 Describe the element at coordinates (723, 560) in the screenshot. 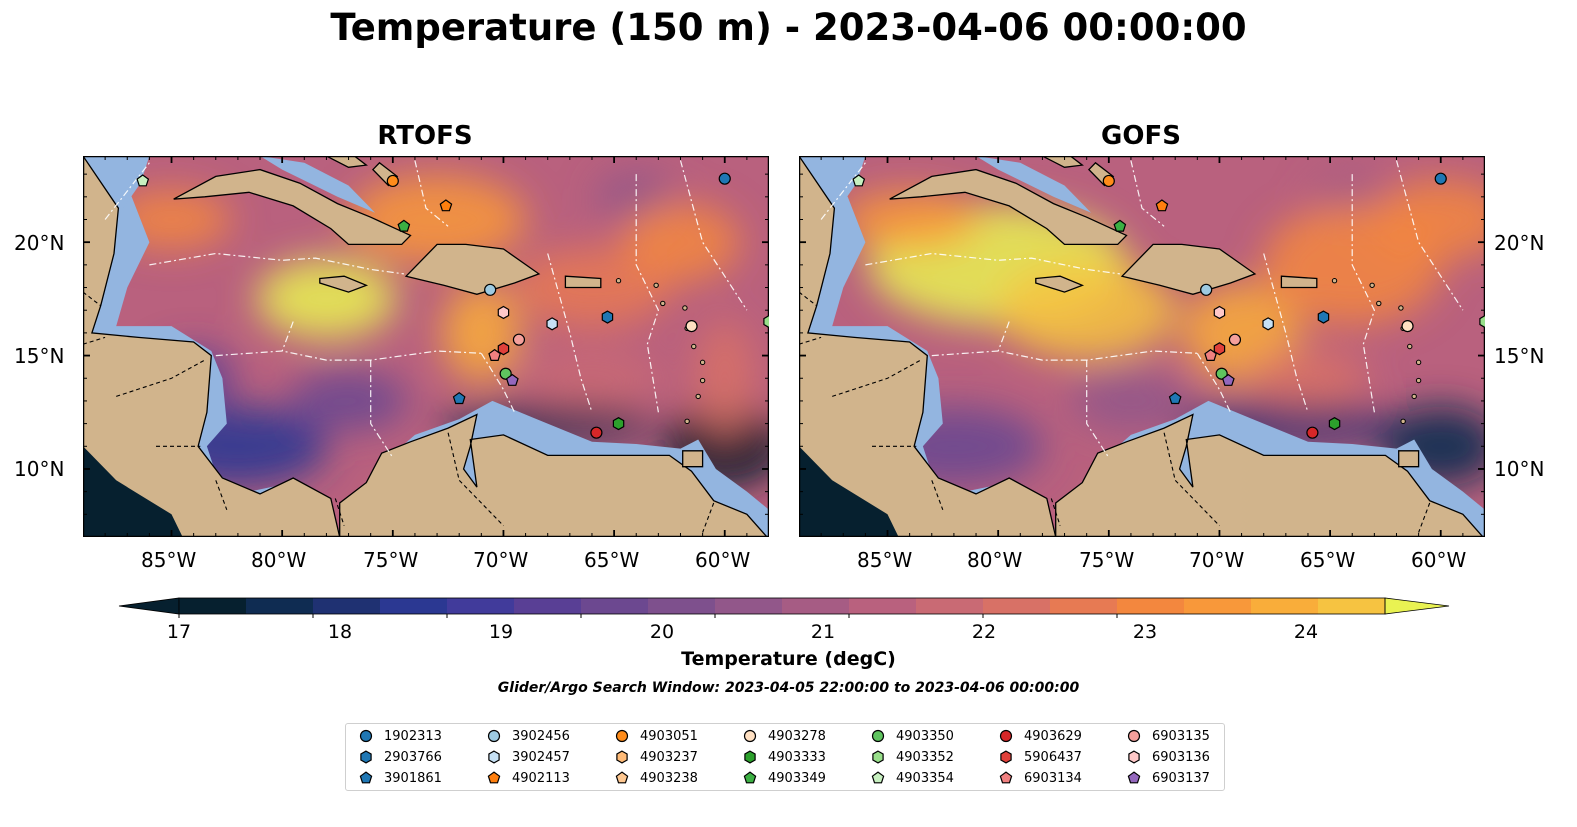

I see `lon-label-60w-rtofs: 60°W` at that location.